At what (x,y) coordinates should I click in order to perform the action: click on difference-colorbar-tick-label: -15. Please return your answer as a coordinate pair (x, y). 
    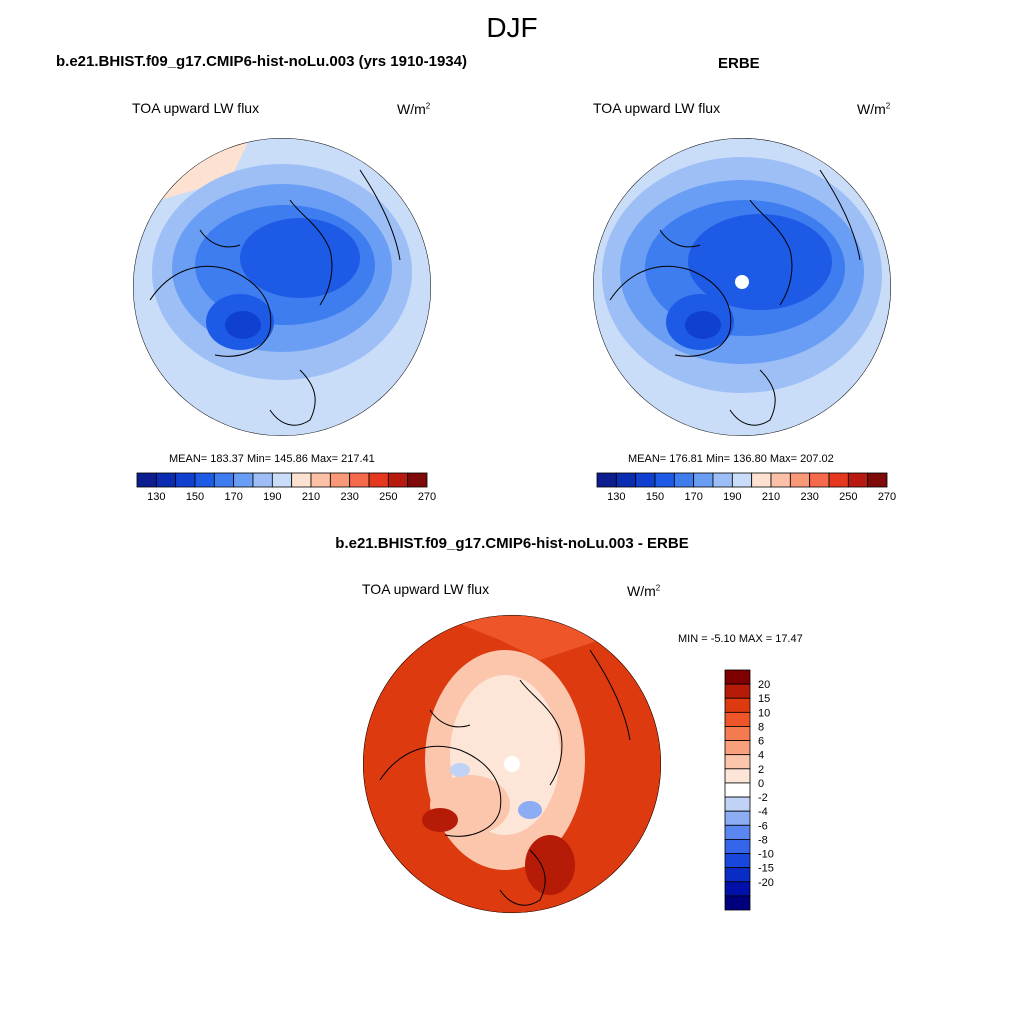
    Looking at the image, I should click on (766, 869).